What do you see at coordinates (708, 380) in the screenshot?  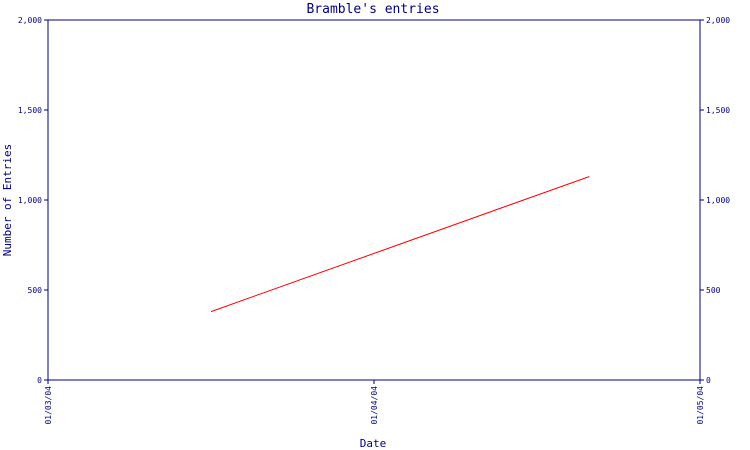 I see `right-y-tick-label: 0` at bounding box center [708, 380].